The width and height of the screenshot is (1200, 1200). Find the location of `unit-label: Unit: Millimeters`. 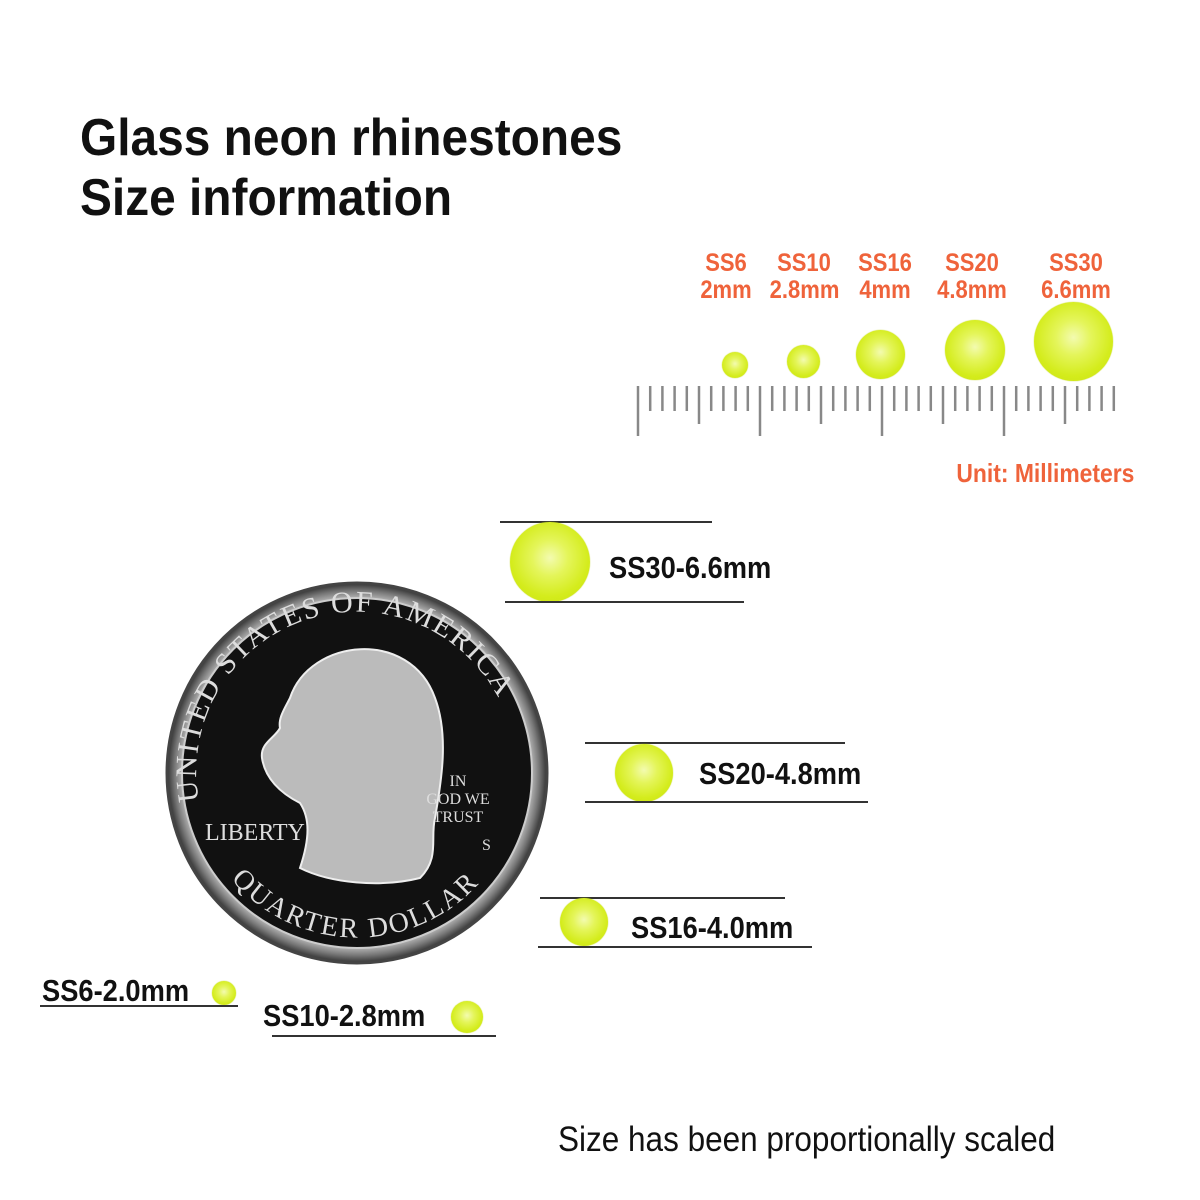

unit-label: Unit: Millimeters is located at coordinates (1045, 473).